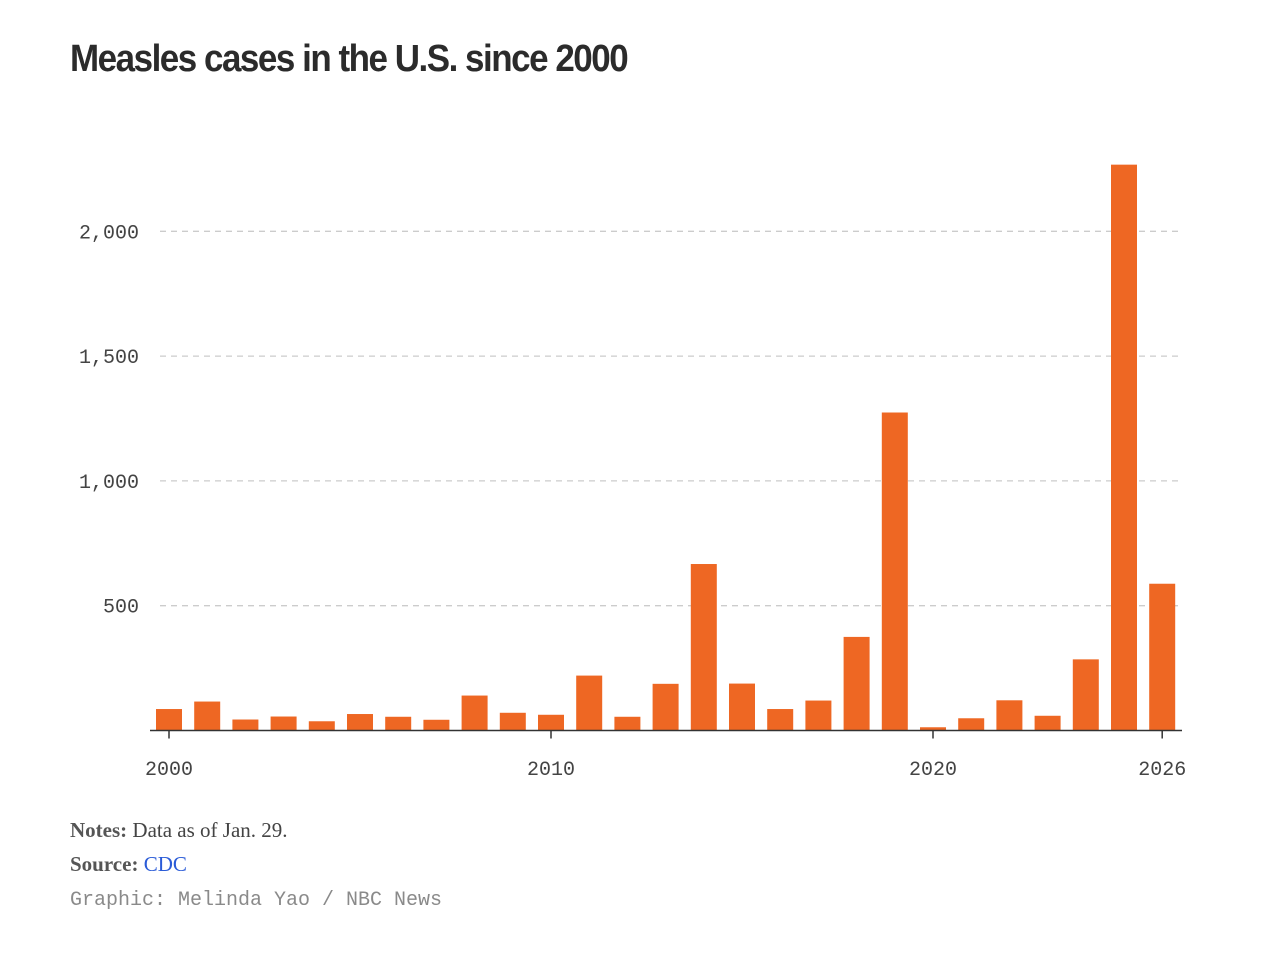  I want to click on bar-2026, so click(1162, 657).